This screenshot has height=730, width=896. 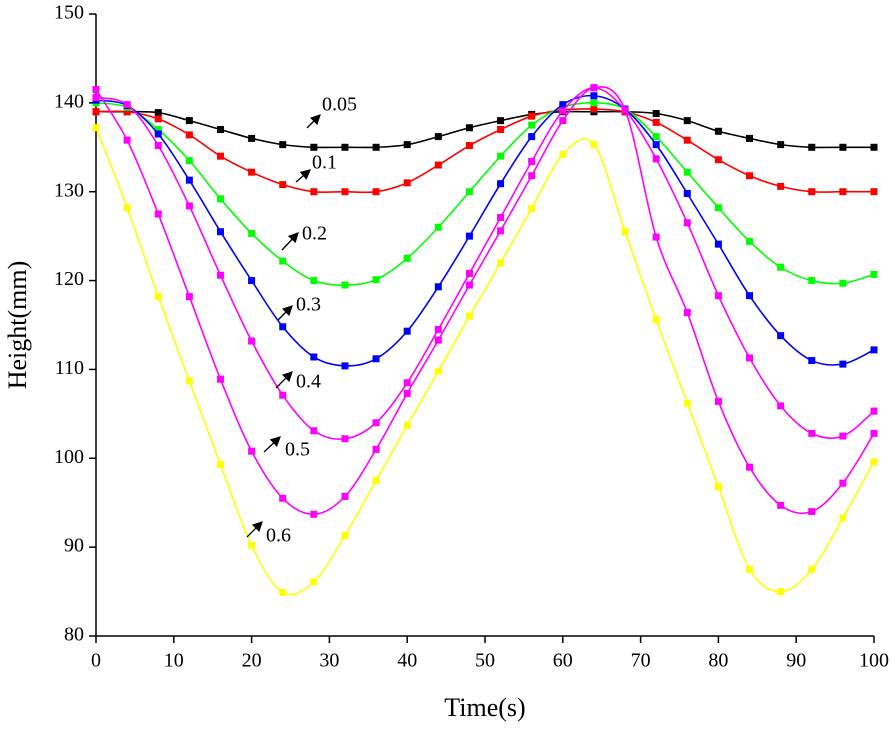 What do you see at coordinates (339, 105) in the screenshot?
I see `series-label: 0.05` at bounding box center [339, 105].